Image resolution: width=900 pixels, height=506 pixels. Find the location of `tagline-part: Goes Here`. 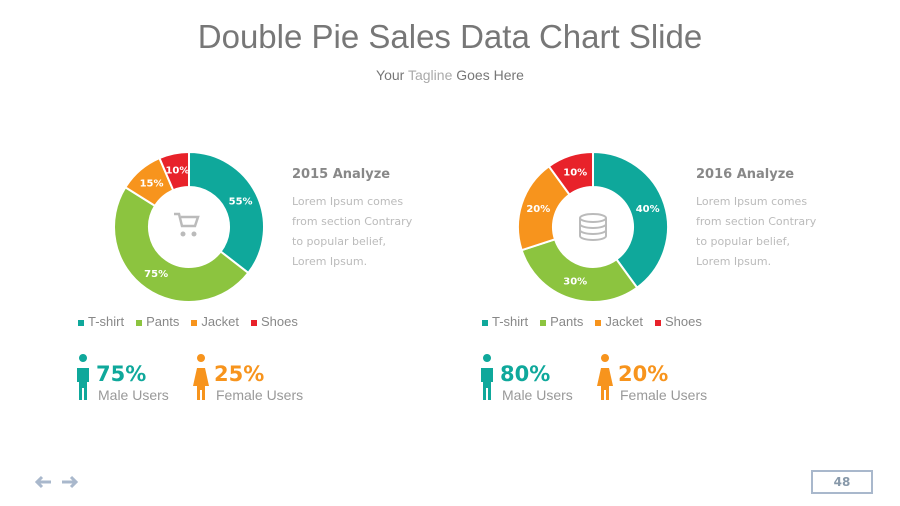

tagline-part: Goes Here is located at coordinates (490, 75).